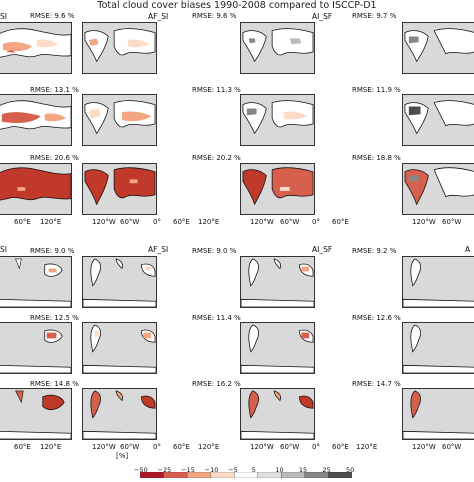 The image size is (474, 482). I want to click on map-panel-bottom-r3c3, so click(277, 414).